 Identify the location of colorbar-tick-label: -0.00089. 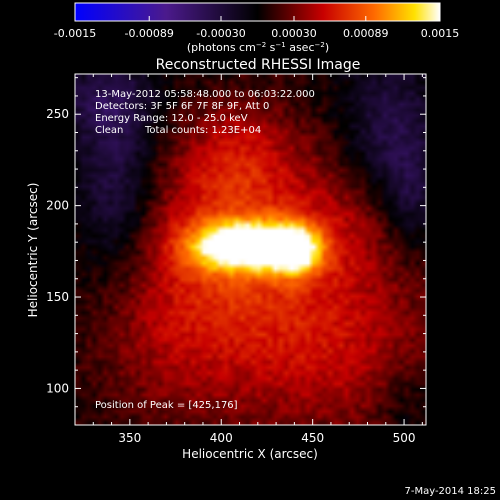
(148, 33).